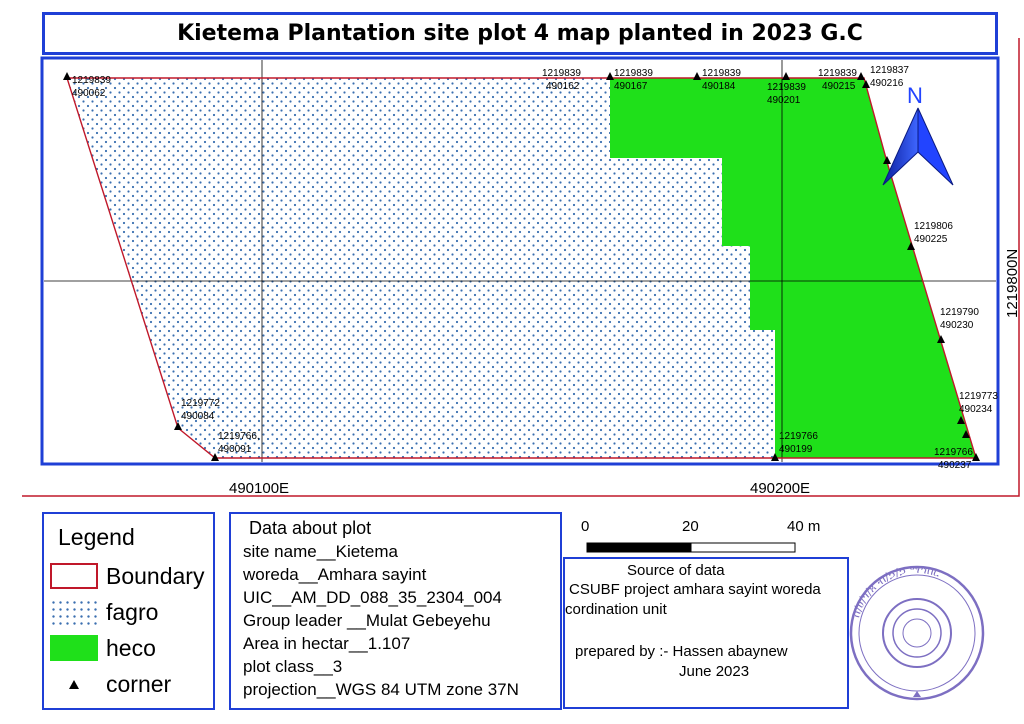  Describe the element at coordinates (367, 620) in the screenshot. I see `plot-info-line: Group leader __Mulat Gebeyehu` at that location.